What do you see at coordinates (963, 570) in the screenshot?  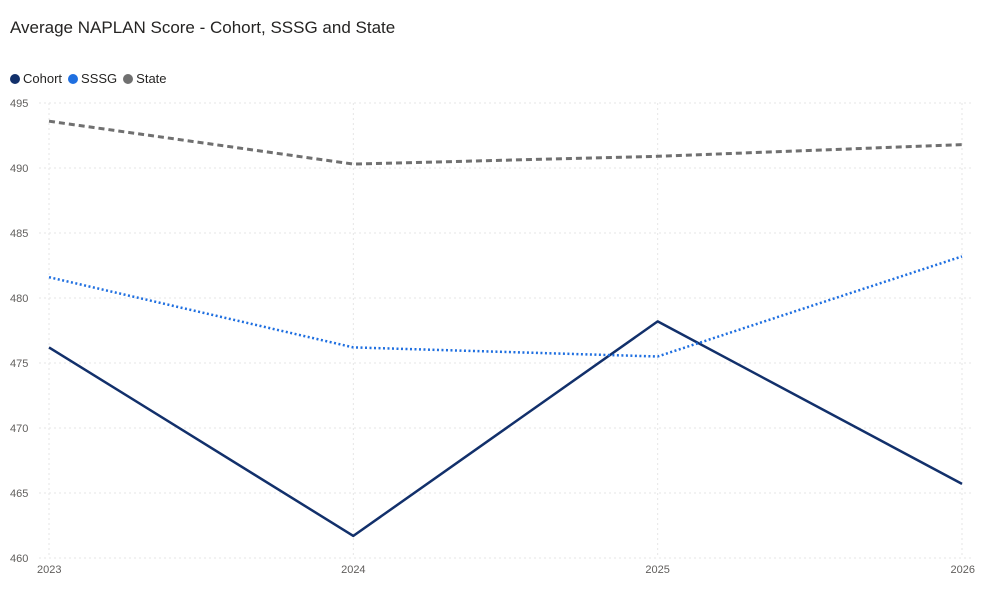 I see `x-tick-label: 2026` at bounding box center [963, 570].